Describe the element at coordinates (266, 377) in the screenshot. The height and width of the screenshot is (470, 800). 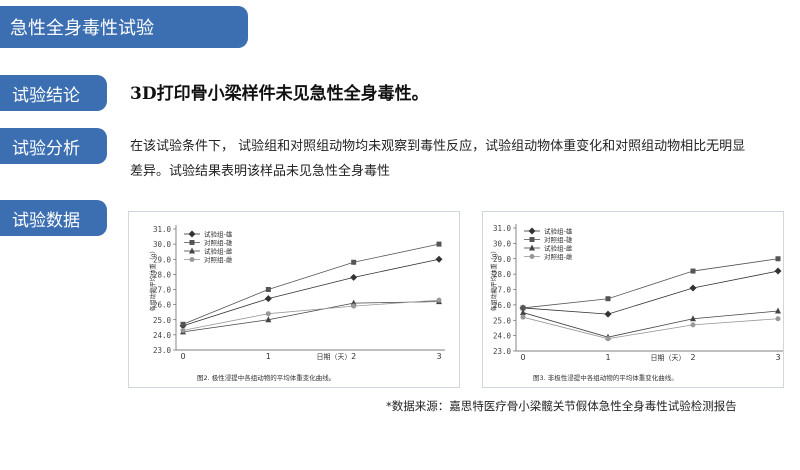
I see `chart-caption: 图2. 极性浸提中各组动物的平均体重变化曲线。` at that location.